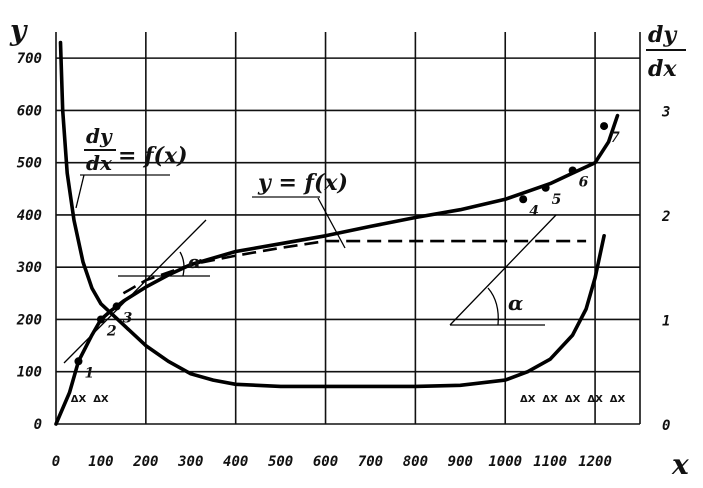 The height and width of the screenshot is (488, 703). Describe the element at coordinates (557, 200) in the screenshot. I see `point-label: 5` at that location.